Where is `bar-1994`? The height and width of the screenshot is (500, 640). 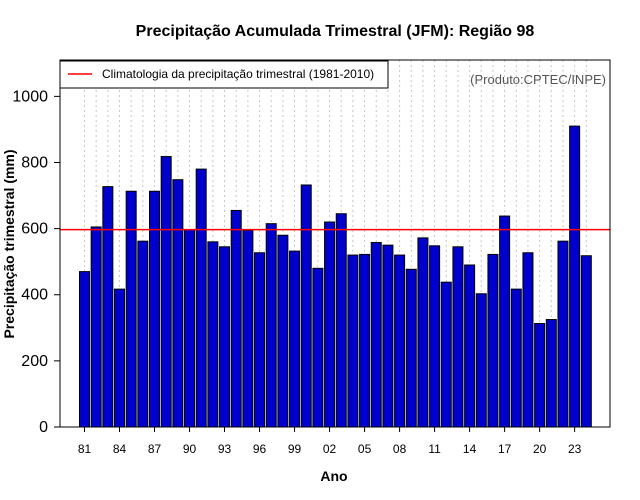
bar-1994 is located at coordinates (236, 318).